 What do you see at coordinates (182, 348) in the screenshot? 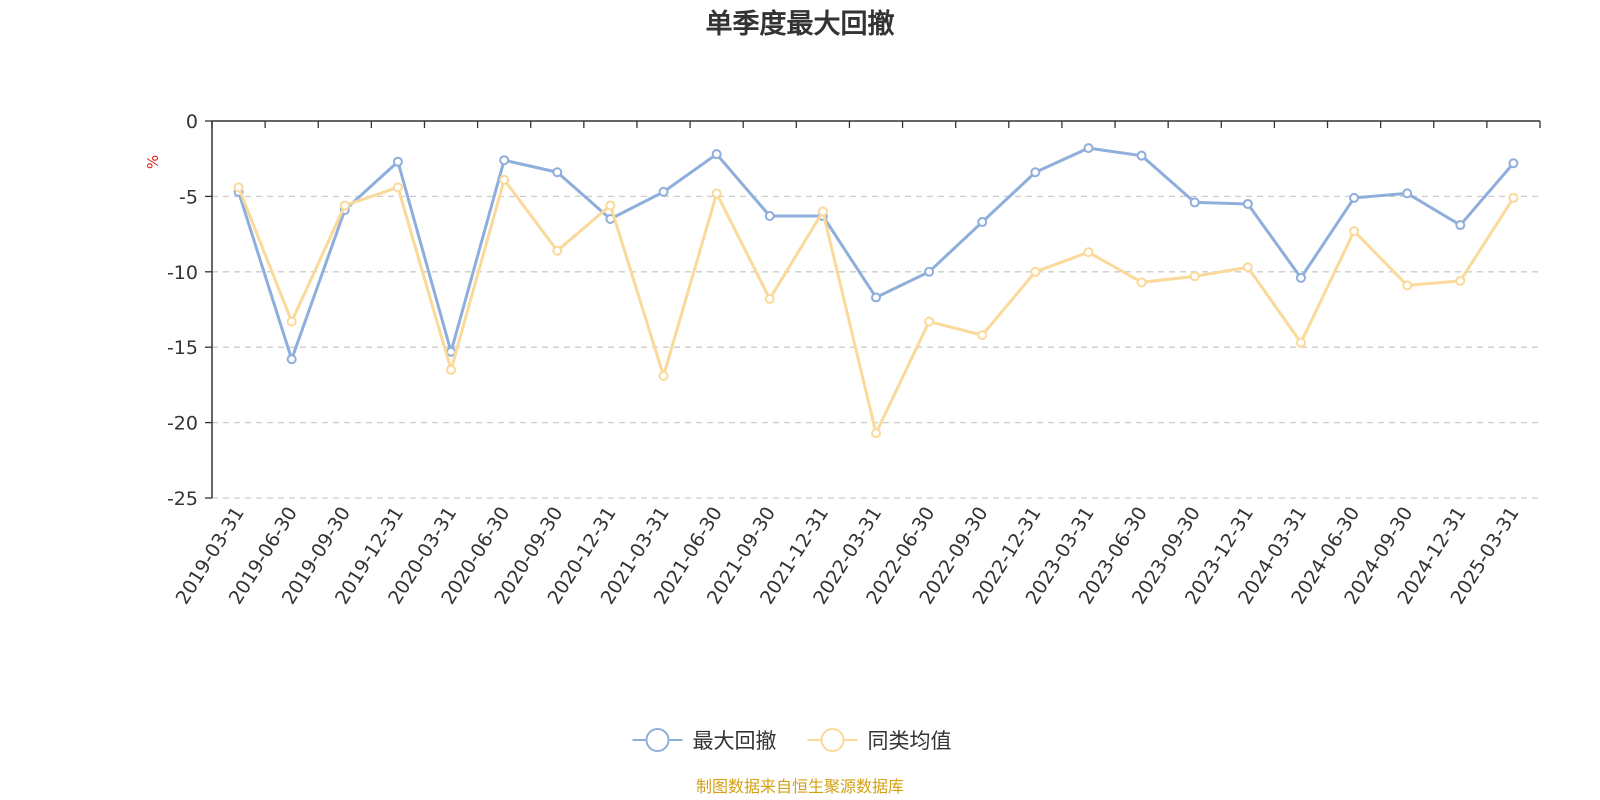
I see `y-tick-label: -15` at bounding box center [182, 348].